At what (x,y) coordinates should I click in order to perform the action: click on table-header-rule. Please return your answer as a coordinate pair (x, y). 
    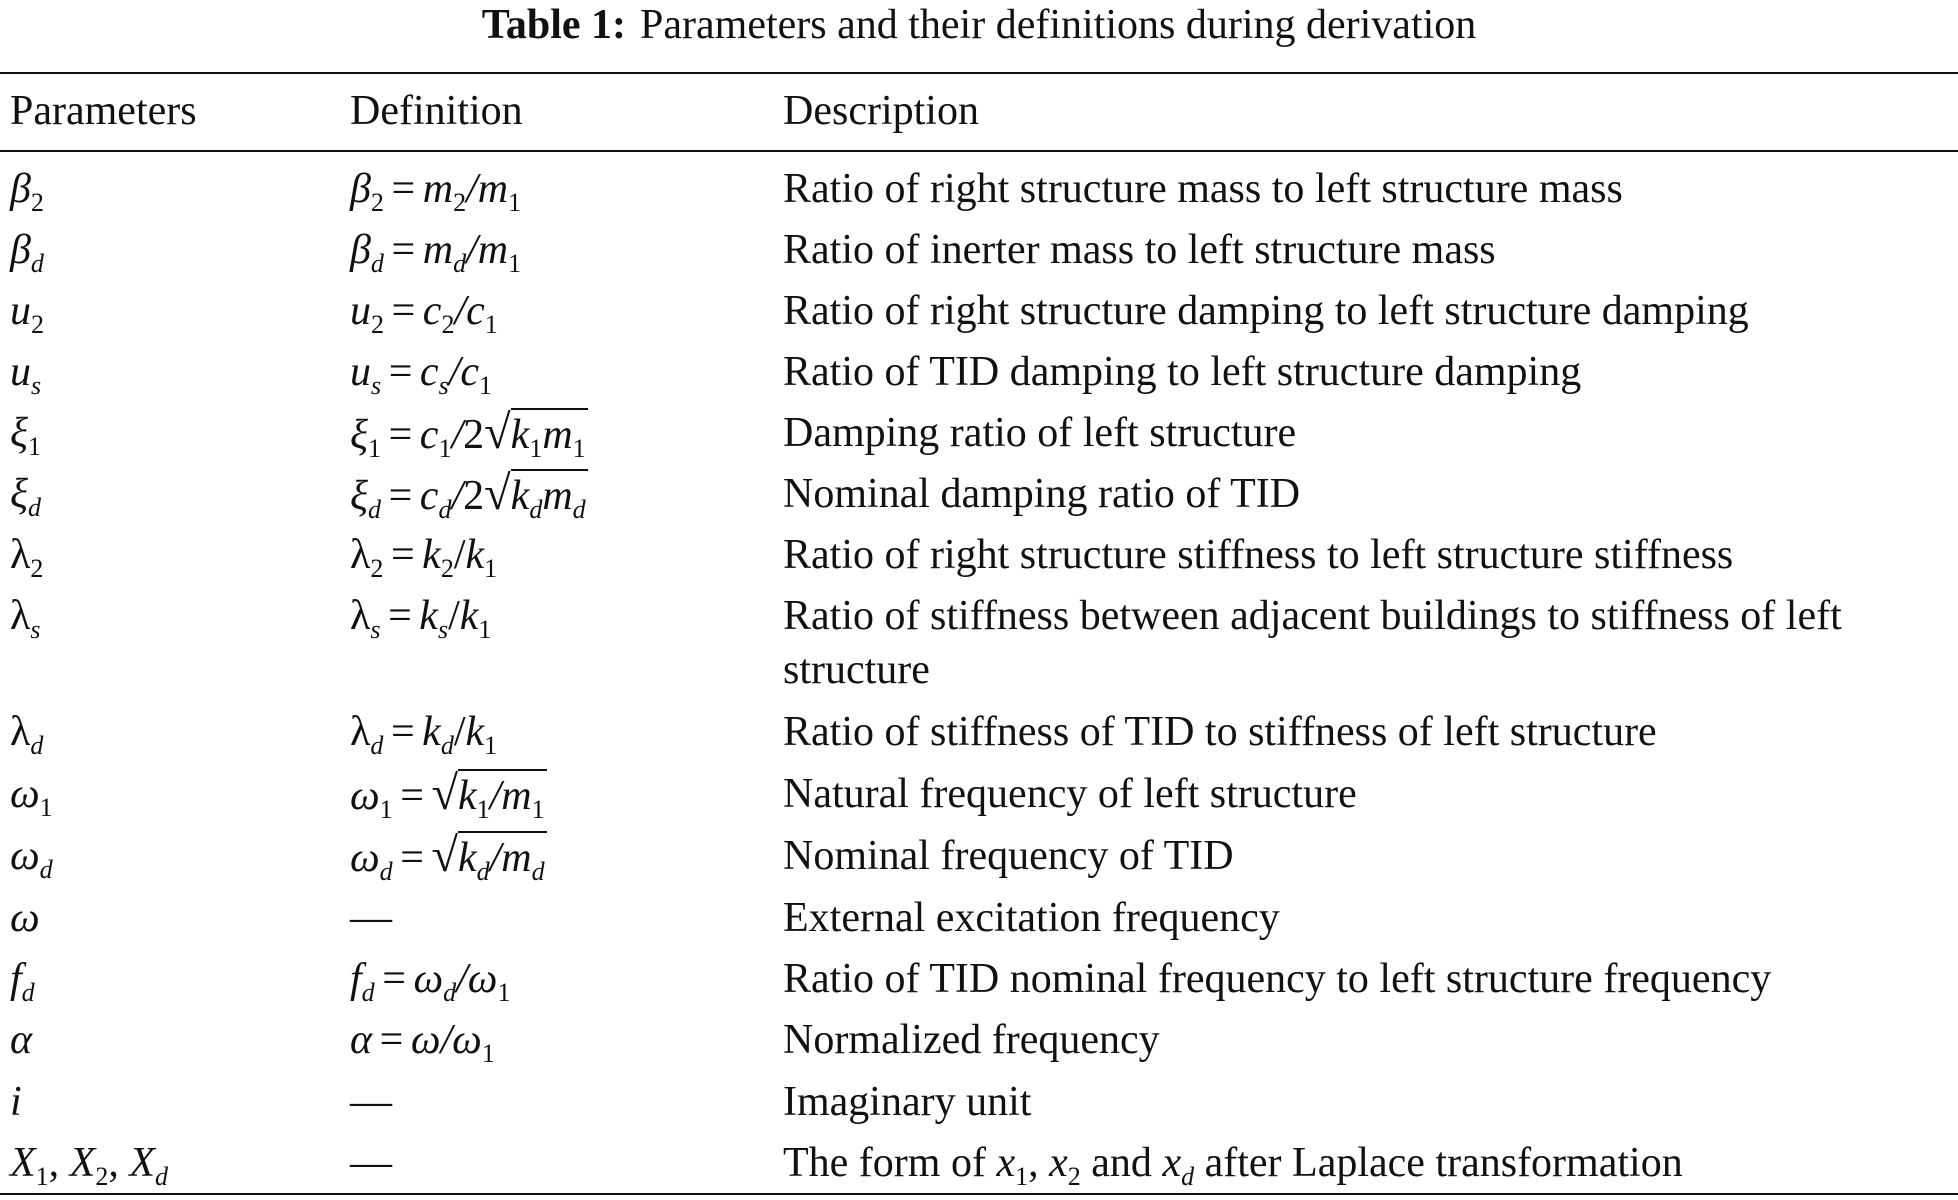
    Looking at the image, I should click on (979, 151).